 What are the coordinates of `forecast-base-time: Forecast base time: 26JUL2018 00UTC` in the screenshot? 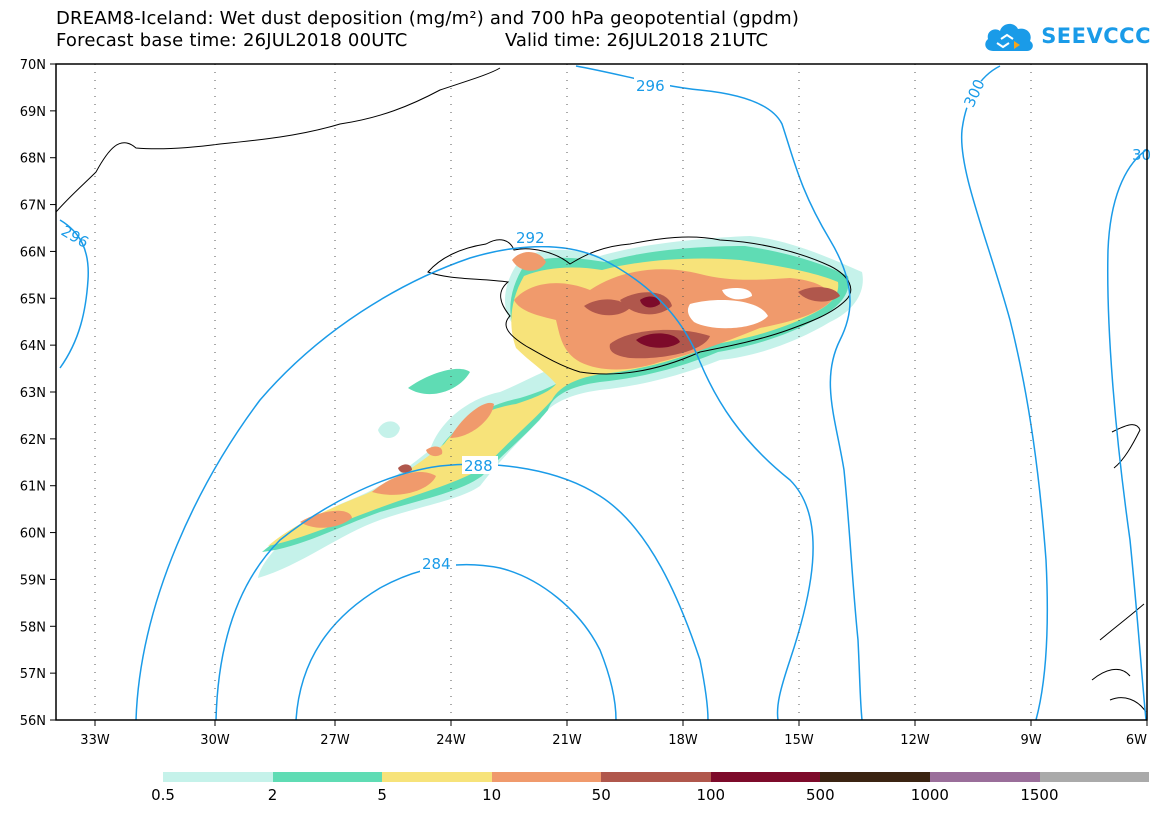 It's located at (232, 40).